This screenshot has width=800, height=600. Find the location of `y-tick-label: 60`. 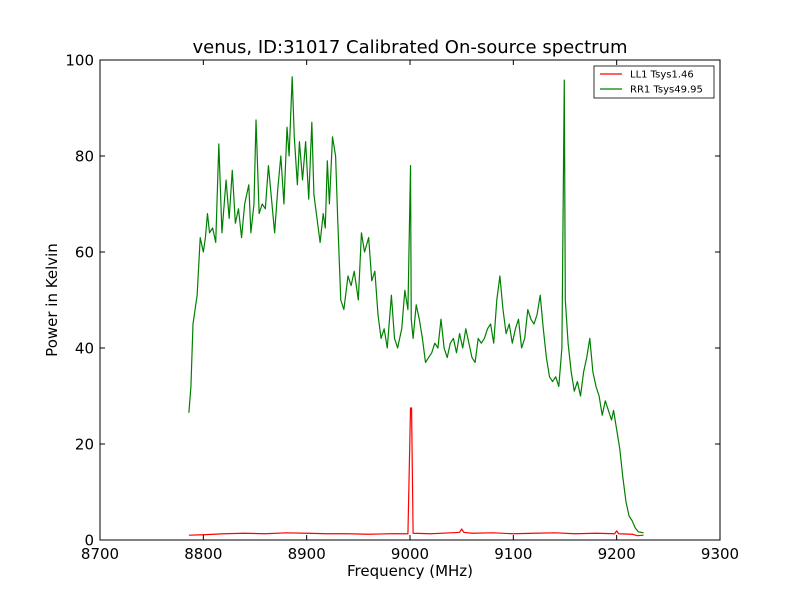

y-tick-label: 60 is located at coordinates (84, 253).